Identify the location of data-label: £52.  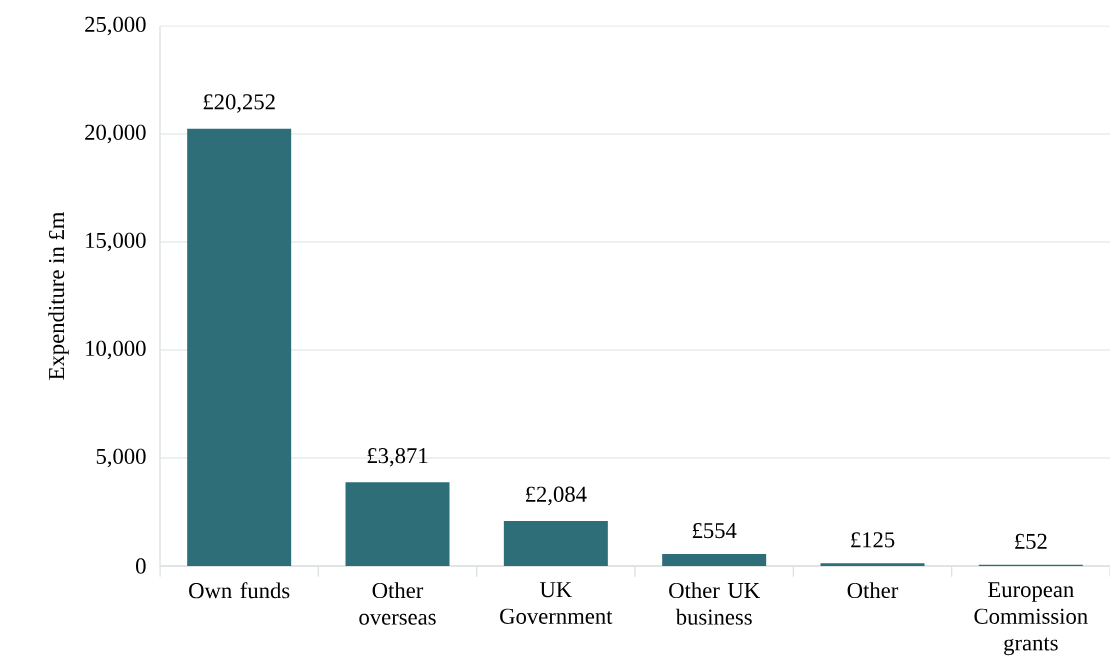
(1031, 541).